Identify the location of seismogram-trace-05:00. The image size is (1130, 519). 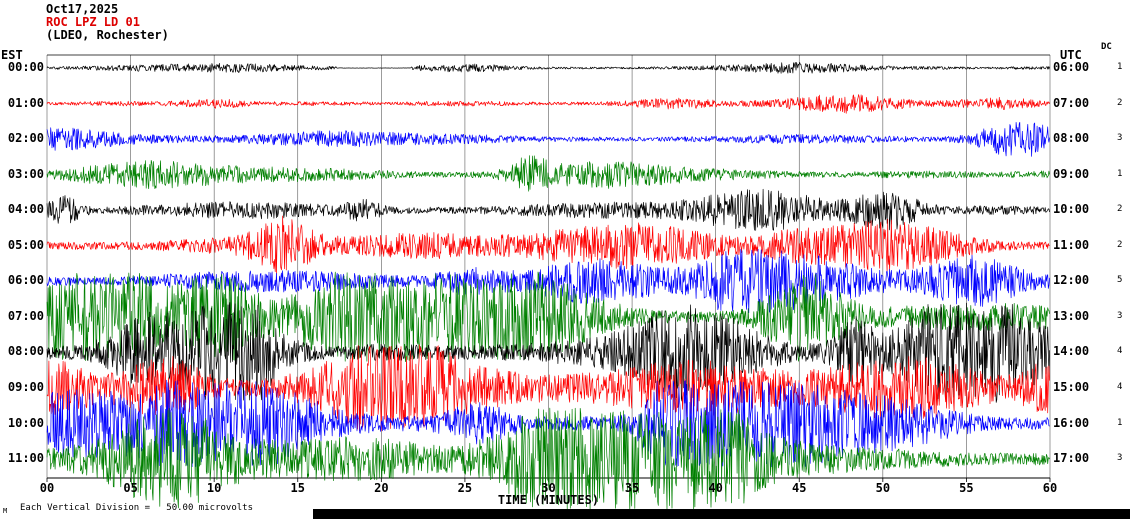
(548, 245).